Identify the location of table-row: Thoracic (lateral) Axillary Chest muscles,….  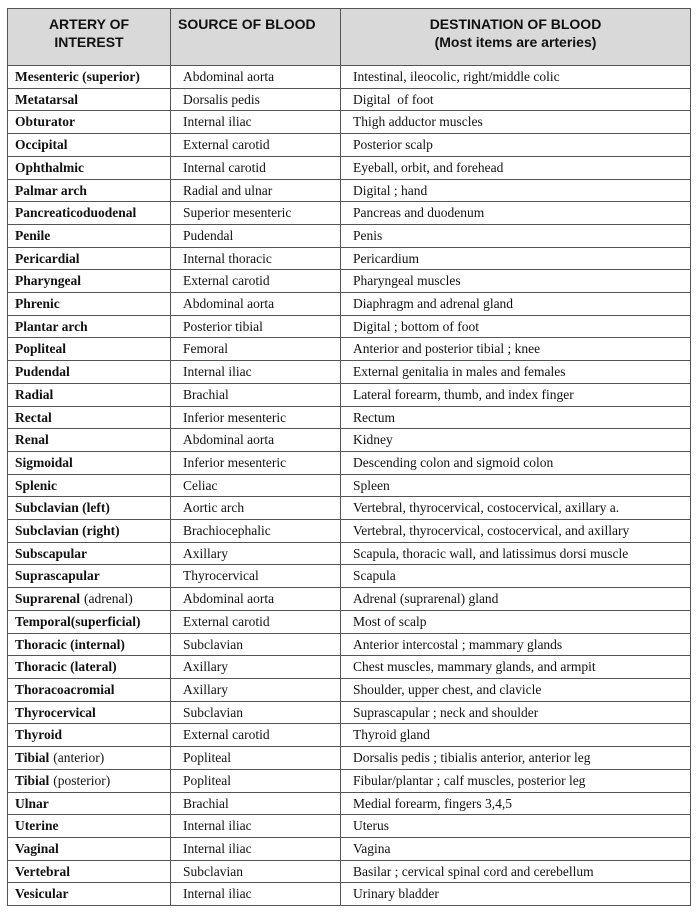
(349, 667).